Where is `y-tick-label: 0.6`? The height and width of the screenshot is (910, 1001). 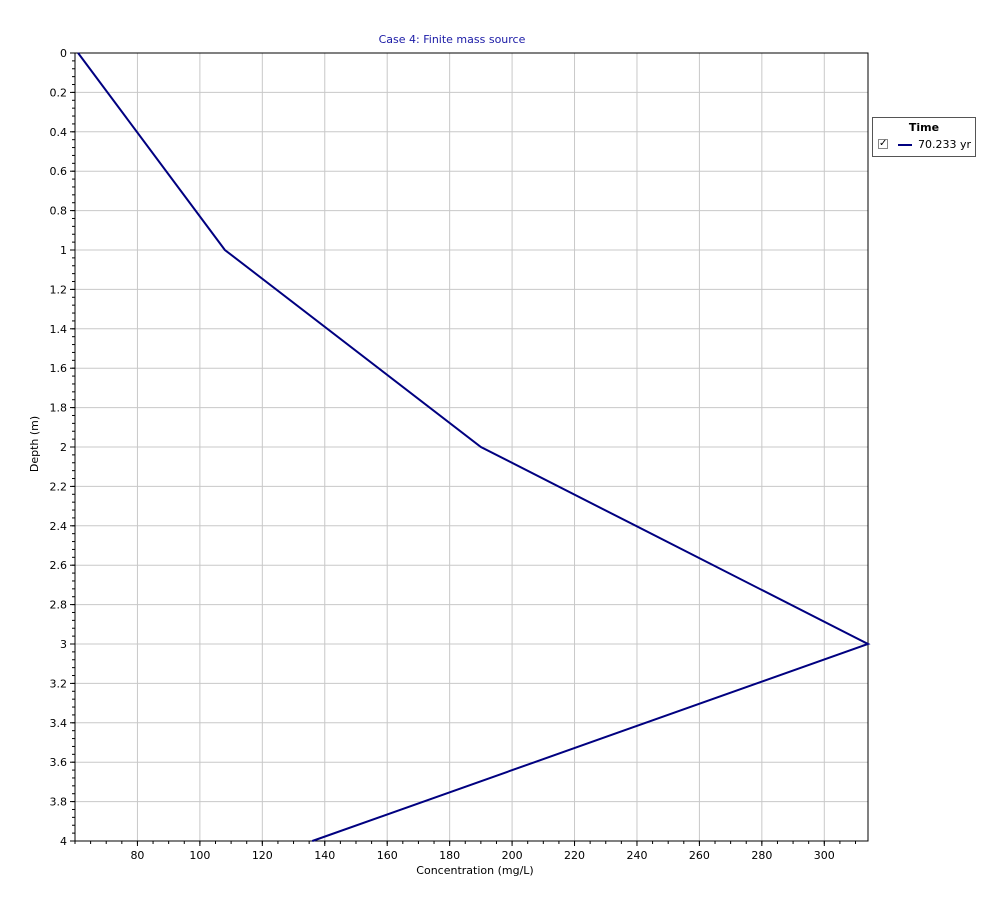 y-tick-label: 0.6 is located at coordinates (59, 171).